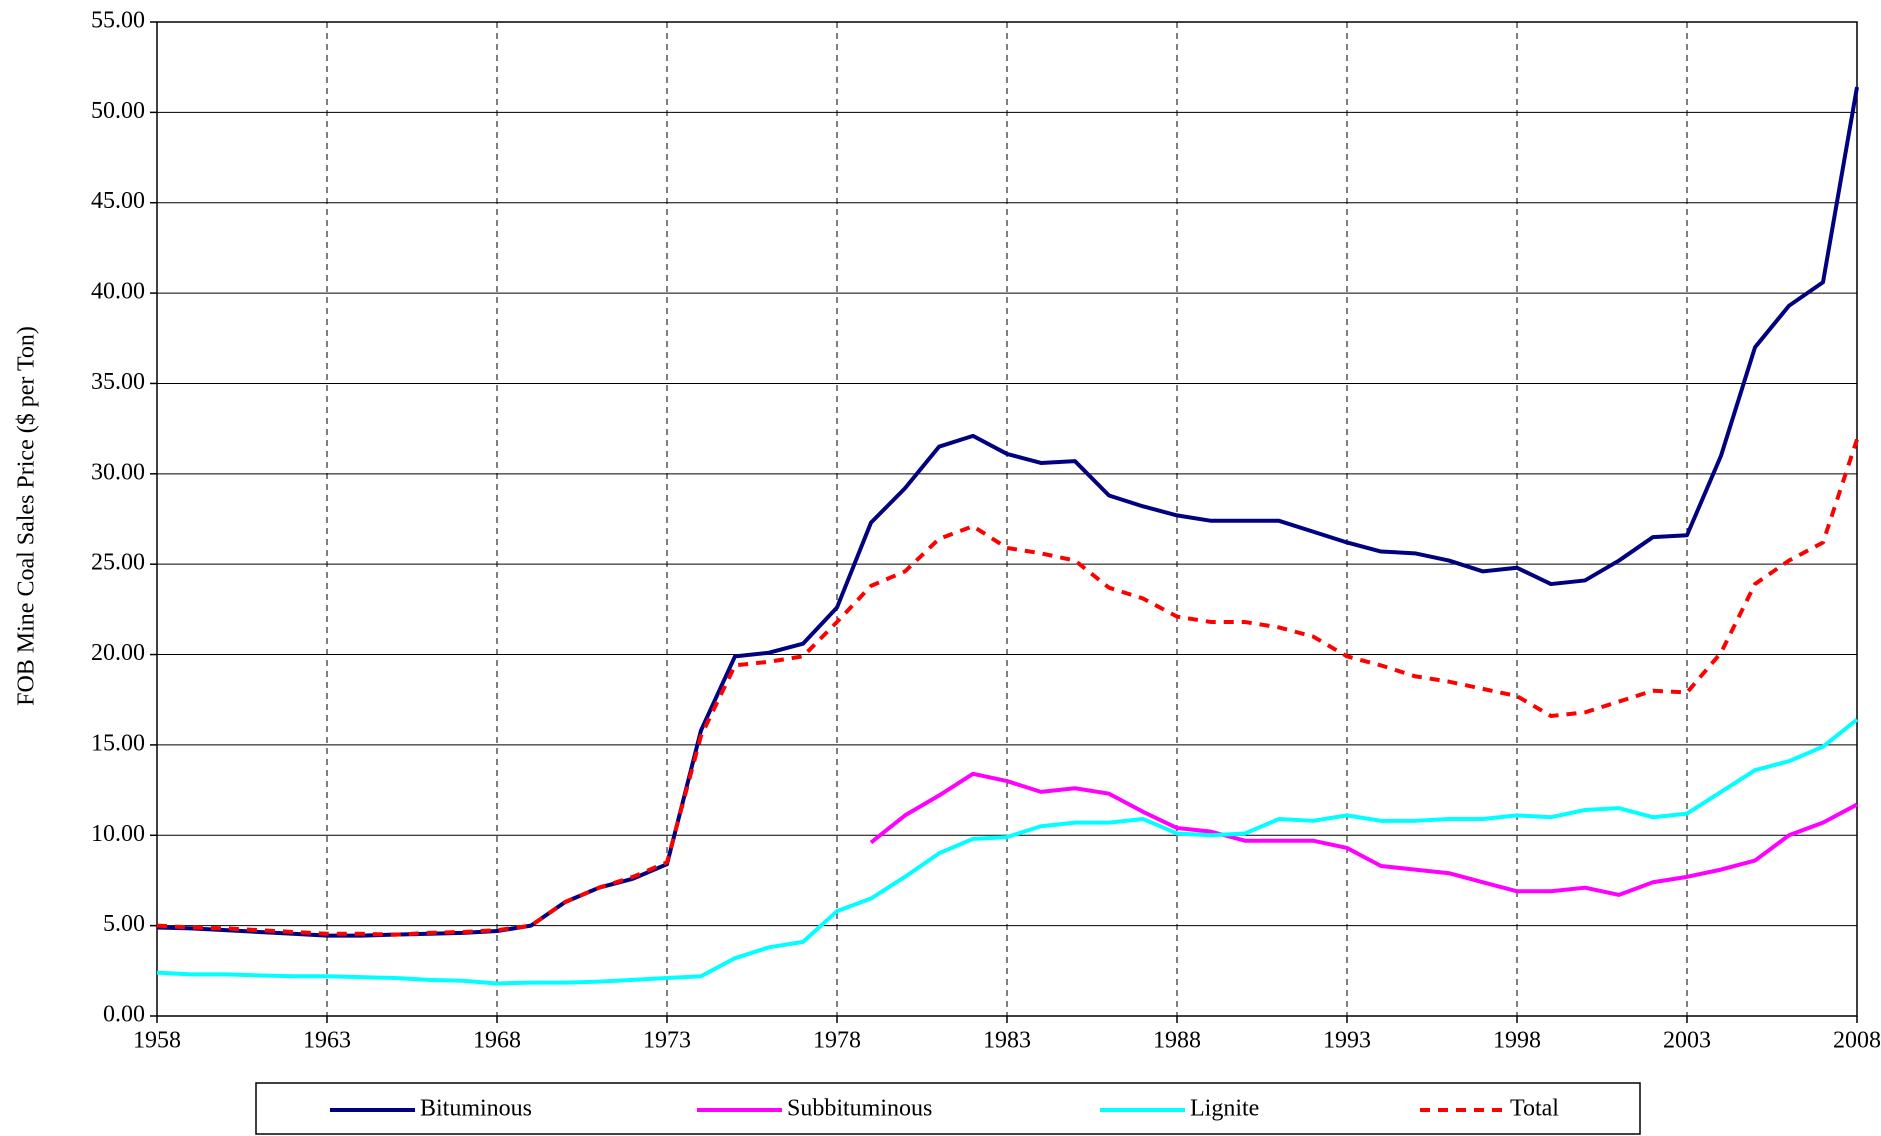  Describe the element at coordinates (1224, 1109) in the screenshot. I see `legend-label: Lignite` at that location.